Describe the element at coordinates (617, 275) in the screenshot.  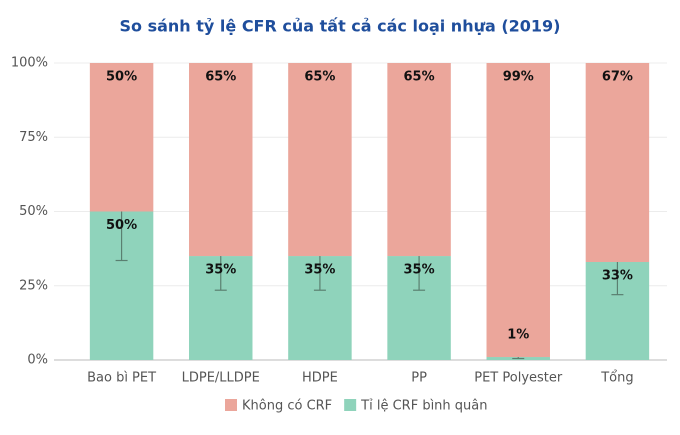
I see `value-label: 33%` at that location.